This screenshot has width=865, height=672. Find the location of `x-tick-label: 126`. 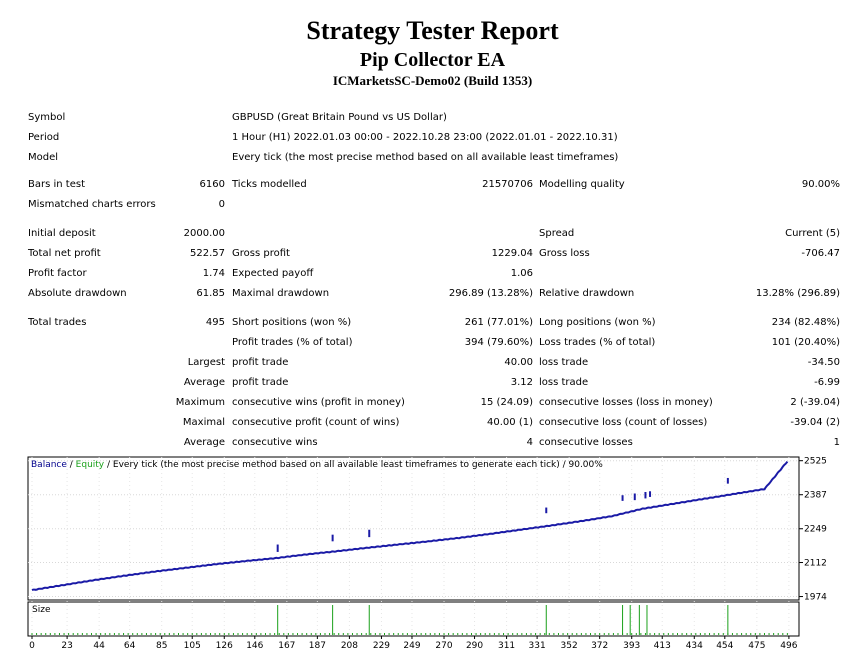

x-tick-label: 126 is located at coordinates (224, 646).